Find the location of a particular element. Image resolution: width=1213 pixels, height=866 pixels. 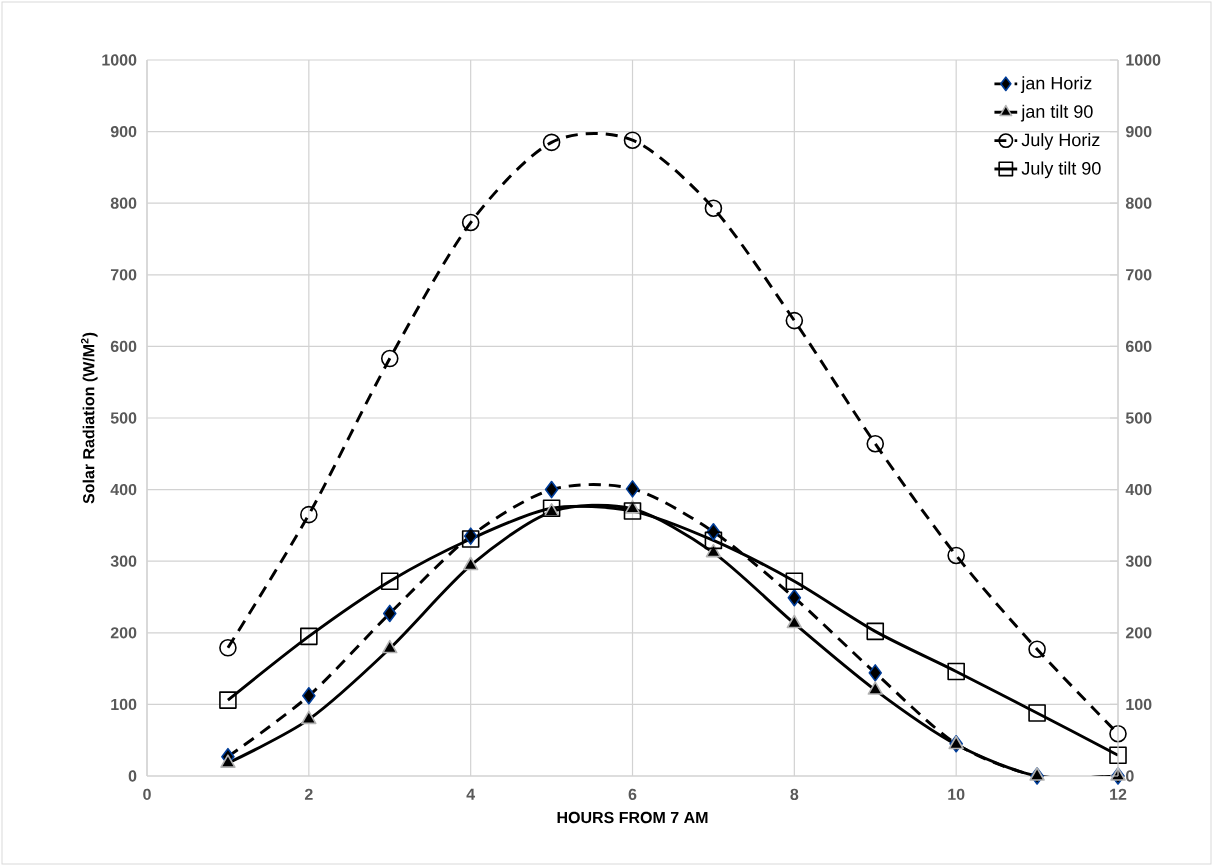

y-tick-label: 1000 is located at coordinates (119, 60).